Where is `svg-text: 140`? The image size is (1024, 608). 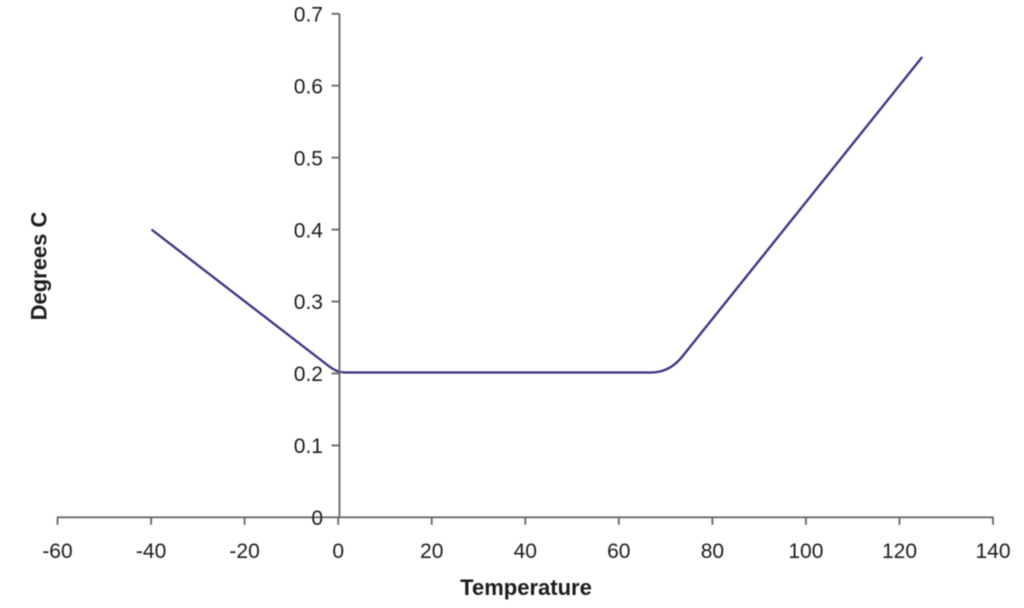
svg-text: 140 is located at coordinates (992, 551).